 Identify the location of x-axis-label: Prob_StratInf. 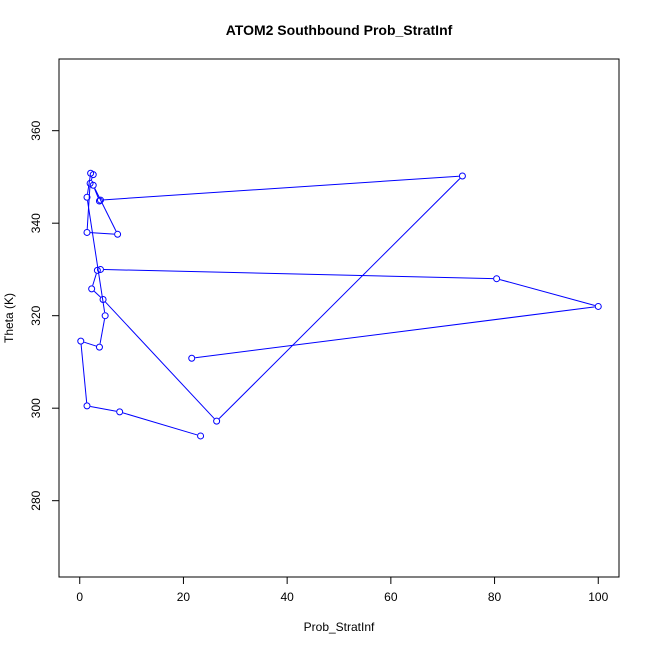
(339, 627).